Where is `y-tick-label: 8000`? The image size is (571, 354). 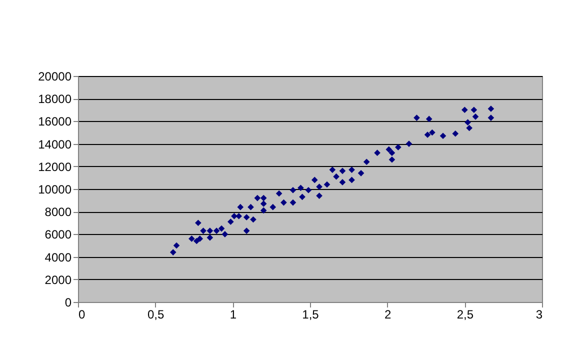 y-tick-label: 8000 is located at coordinates (58, 212).